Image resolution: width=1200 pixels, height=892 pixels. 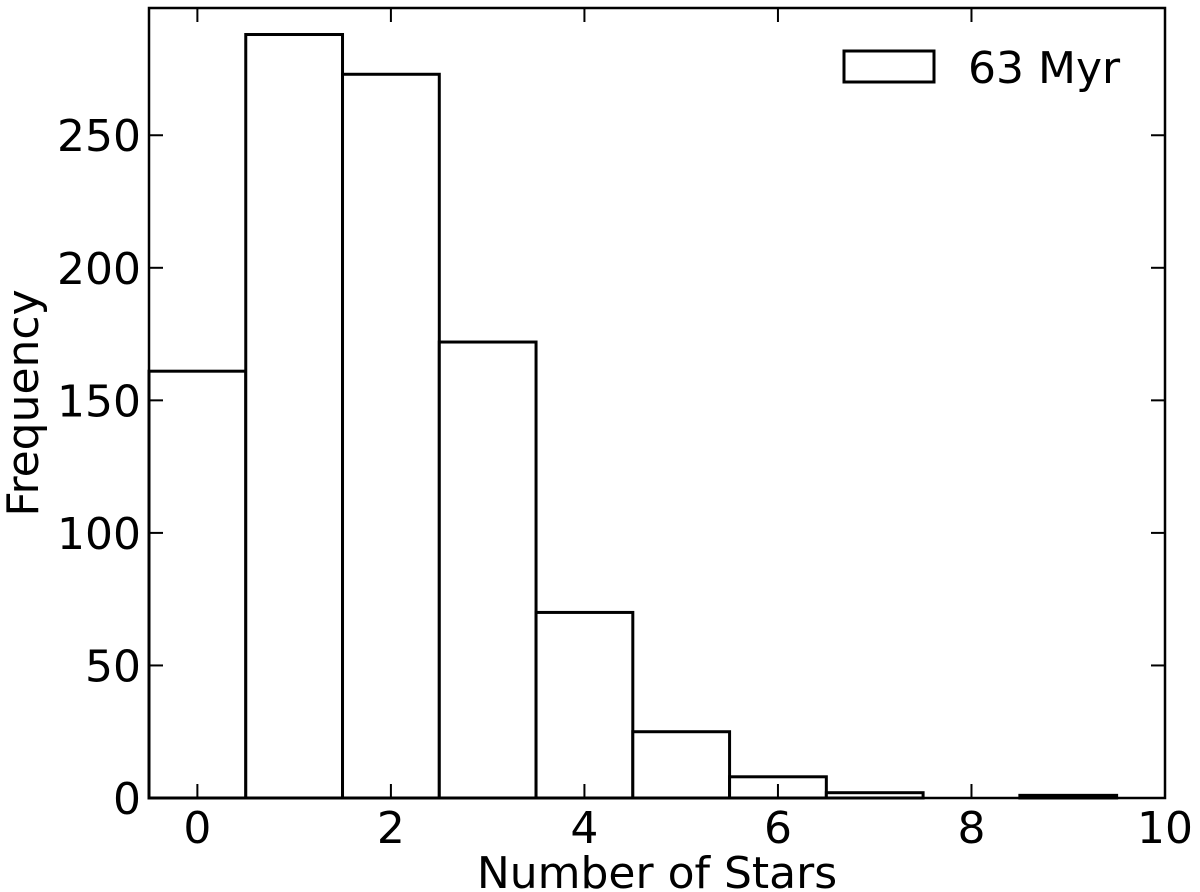 I want to click on y-tick-label: 100, so click(x=99, y=534).